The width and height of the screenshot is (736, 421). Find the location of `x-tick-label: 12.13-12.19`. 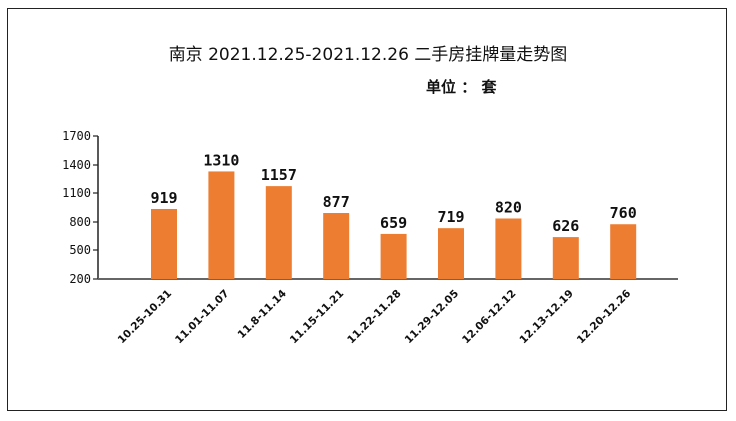

x-tick-label: 12.13-12.19 is located at coordinates (546, 317).